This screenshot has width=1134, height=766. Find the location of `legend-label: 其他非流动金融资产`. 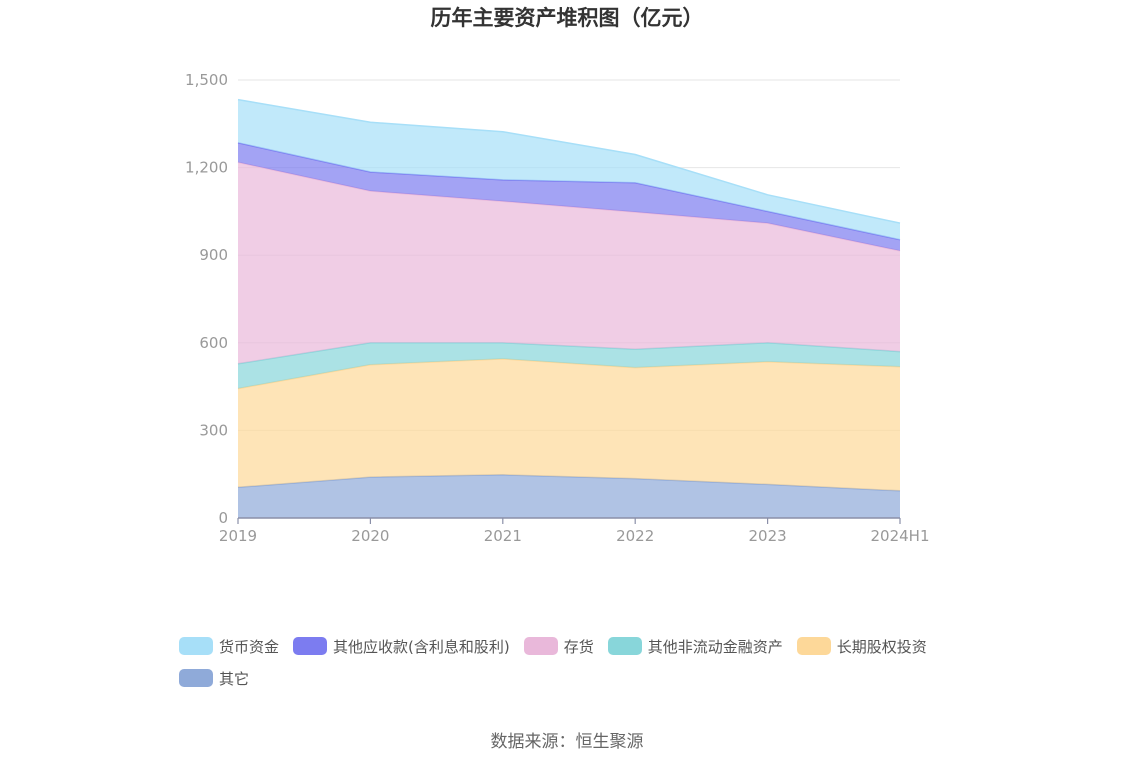

legend-label: 其他非流动金融资产 is located at coordinates (715, 646).